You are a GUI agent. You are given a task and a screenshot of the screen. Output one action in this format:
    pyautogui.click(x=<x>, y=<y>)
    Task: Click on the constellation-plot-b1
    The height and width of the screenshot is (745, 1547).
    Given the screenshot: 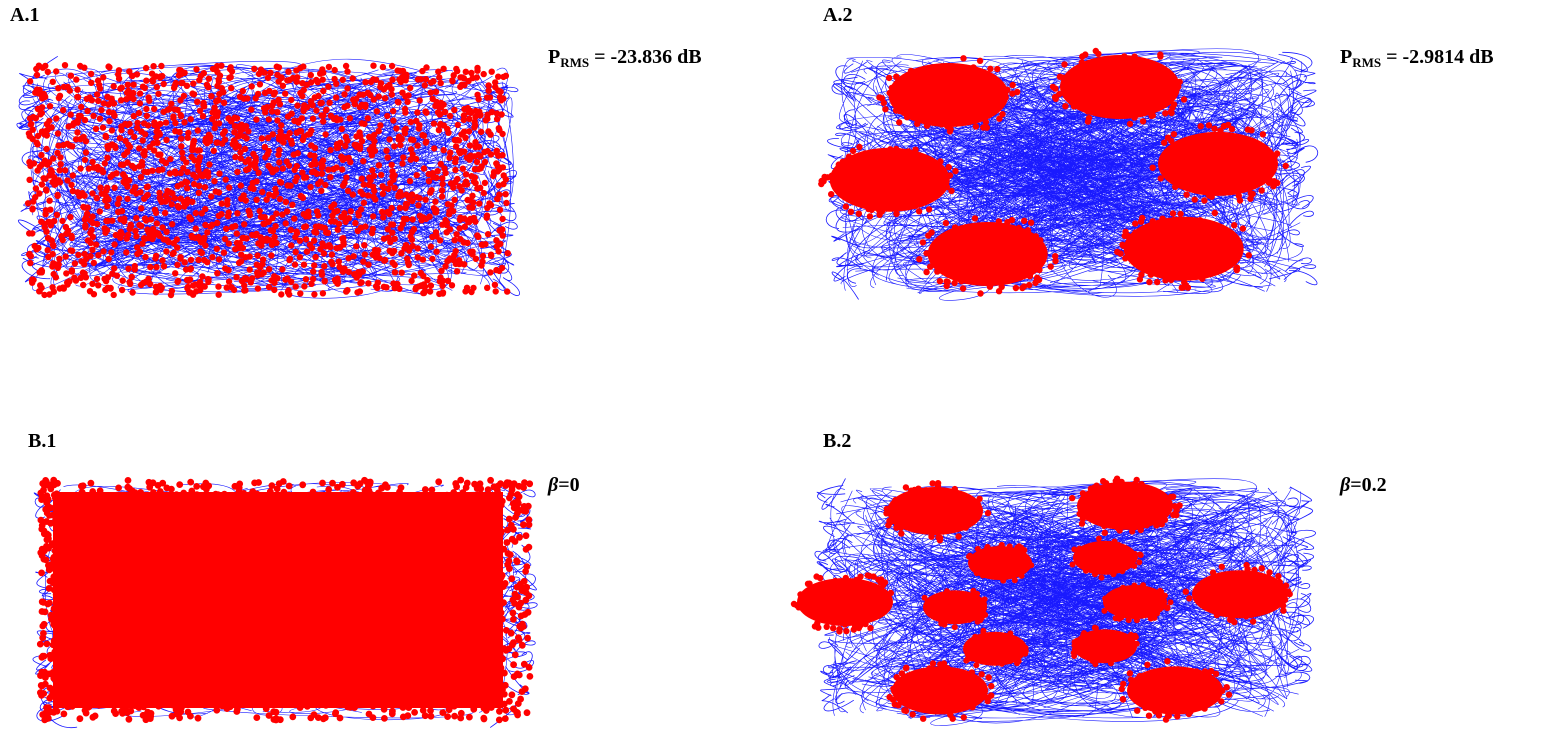 What is the action you would take?
    pyautogui.click(x=285, y=602)
    